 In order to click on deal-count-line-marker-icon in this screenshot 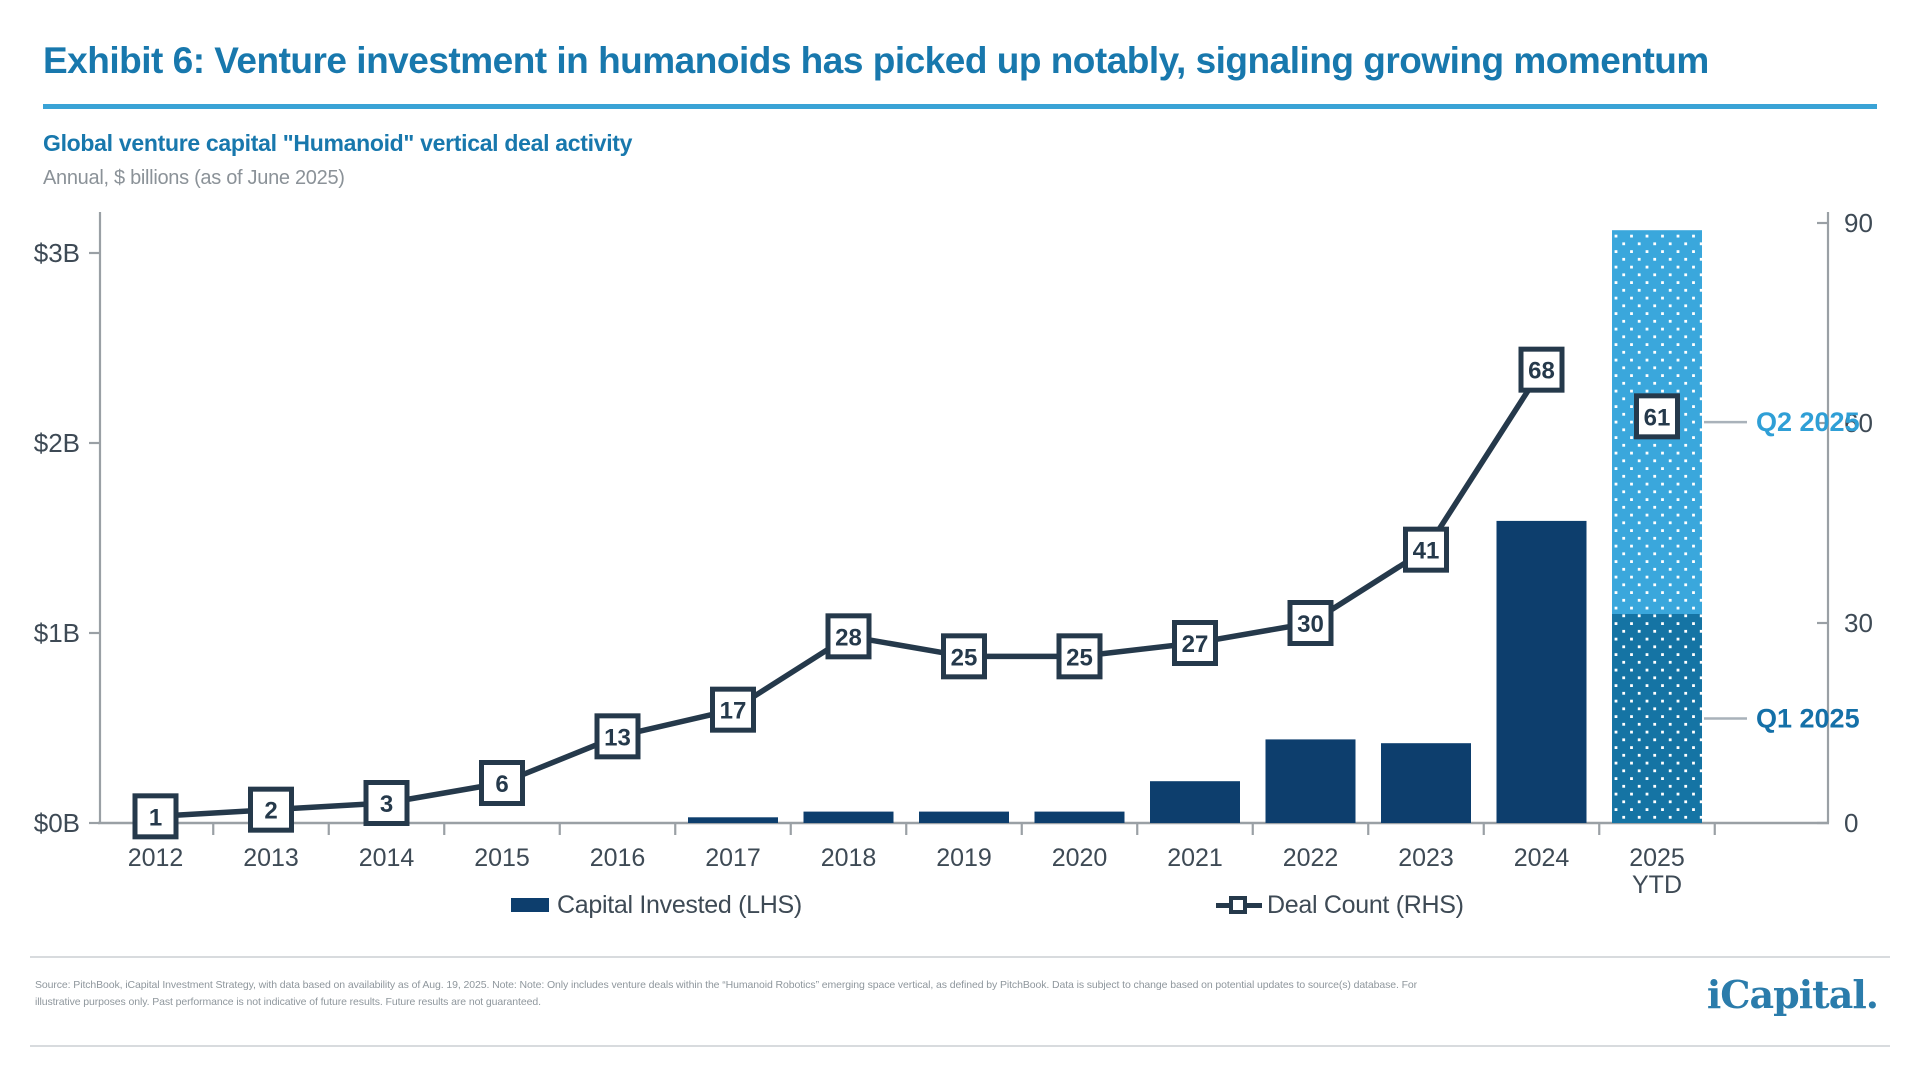, I will do `click(1239, 905)`.